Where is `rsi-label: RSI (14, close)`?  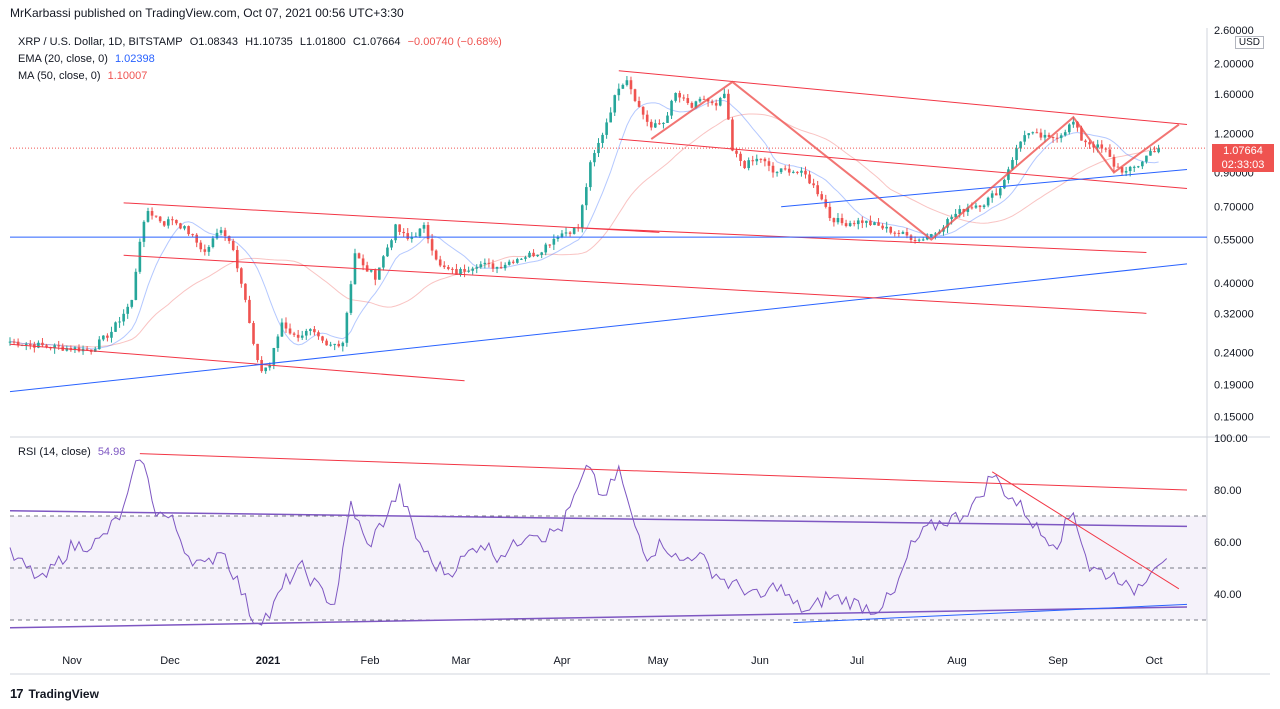
rsi-label: RSI (14, close) is located at coordinates (54, 452).